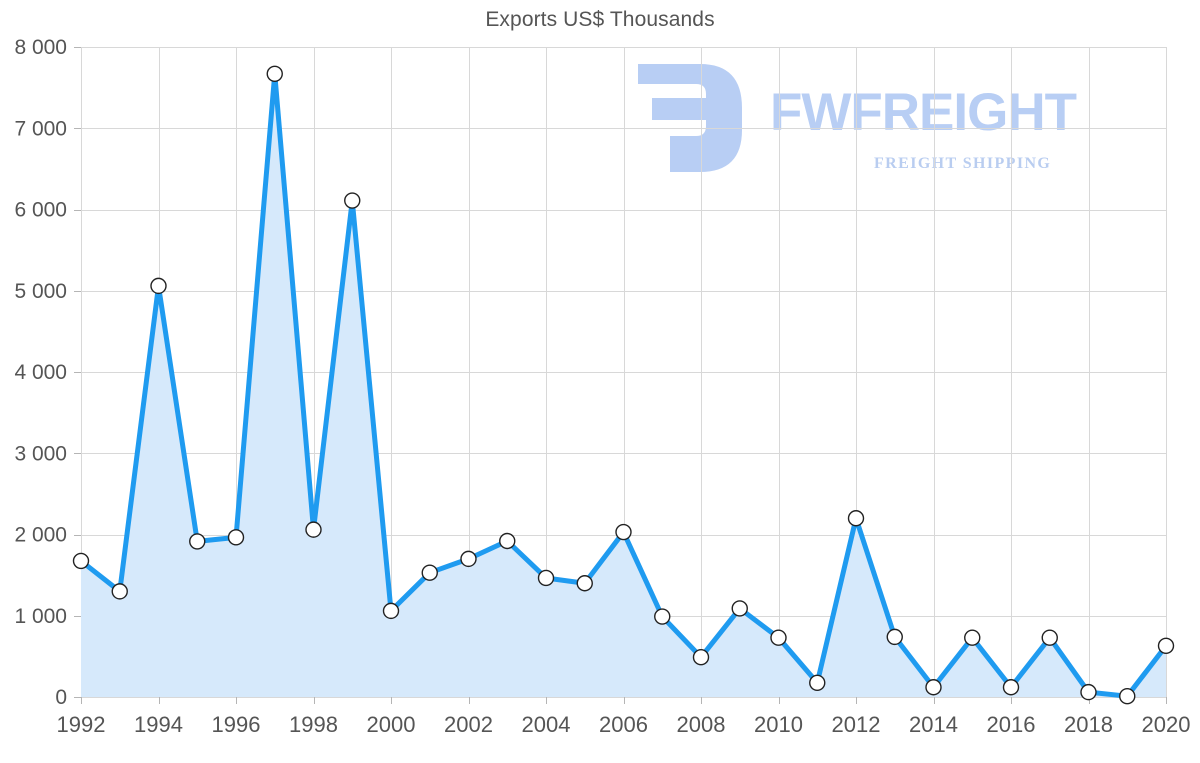 Image resolution: width=1200 pixels, height=763 pixels. Describe the element at coordinates (701, 724) in the screenshot. I see `x-axis-tick-label: 2008` at that location.